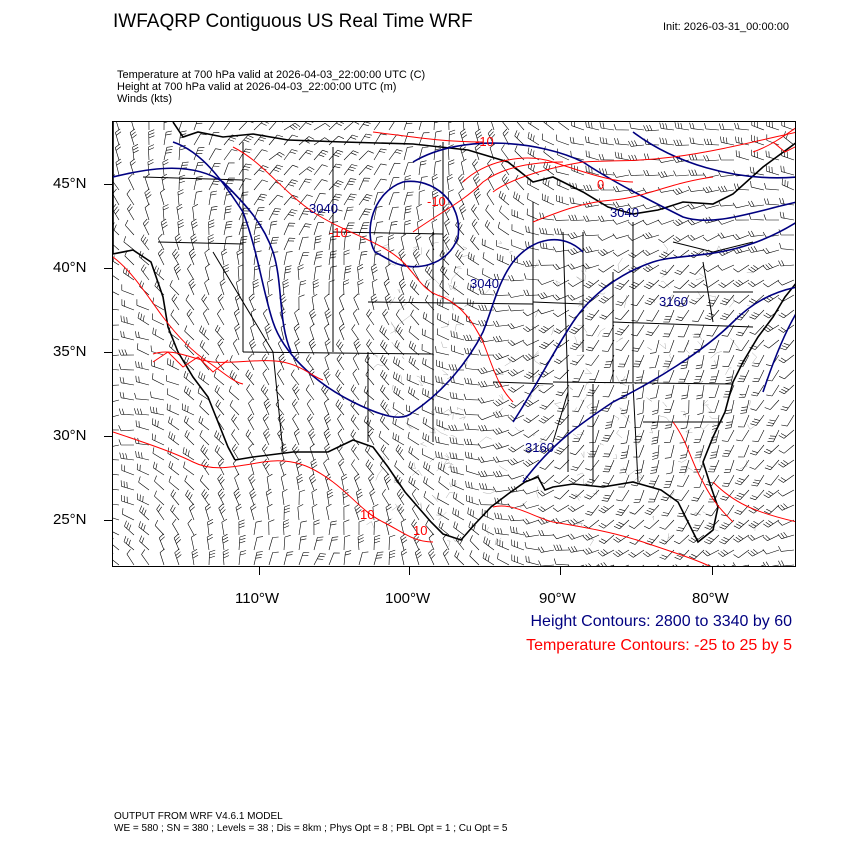  I want to click on lat-label-30: 30°N, so click(70, 435).